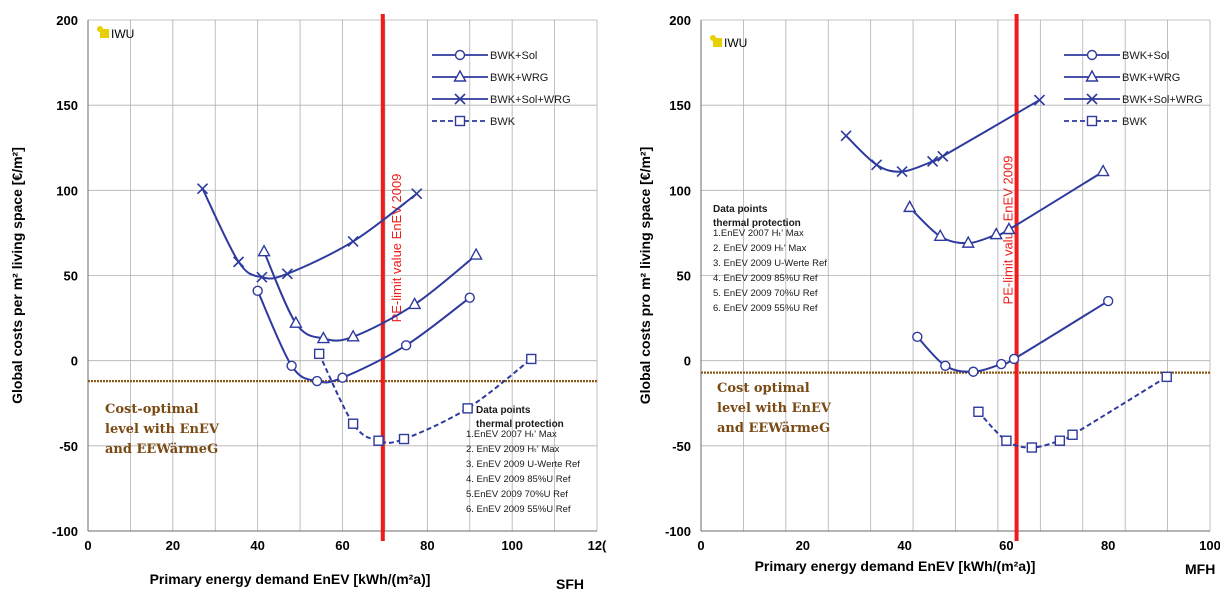  I want to click on note-line: 4. EnEV 2009 85%U Ref, so click(765, 278).